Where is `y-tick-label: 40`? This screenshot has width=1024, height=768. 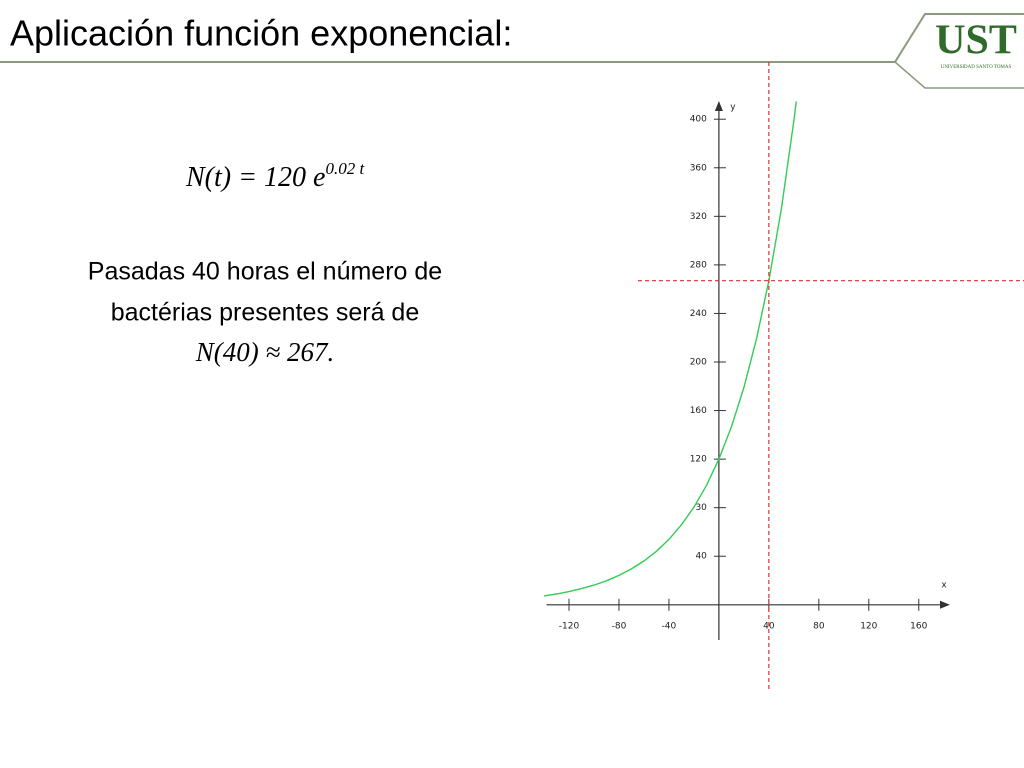 y-tick-label: 40 is located at coordinates (701, 557).